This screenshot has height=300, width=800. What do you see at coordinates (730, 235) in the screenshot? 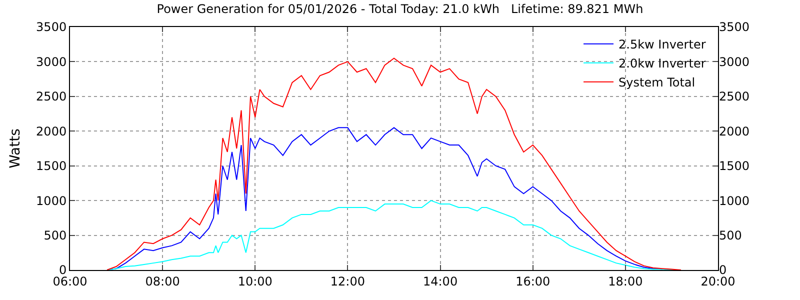
I see `y2-tick-label: 500` at bounding box center [730, 235].